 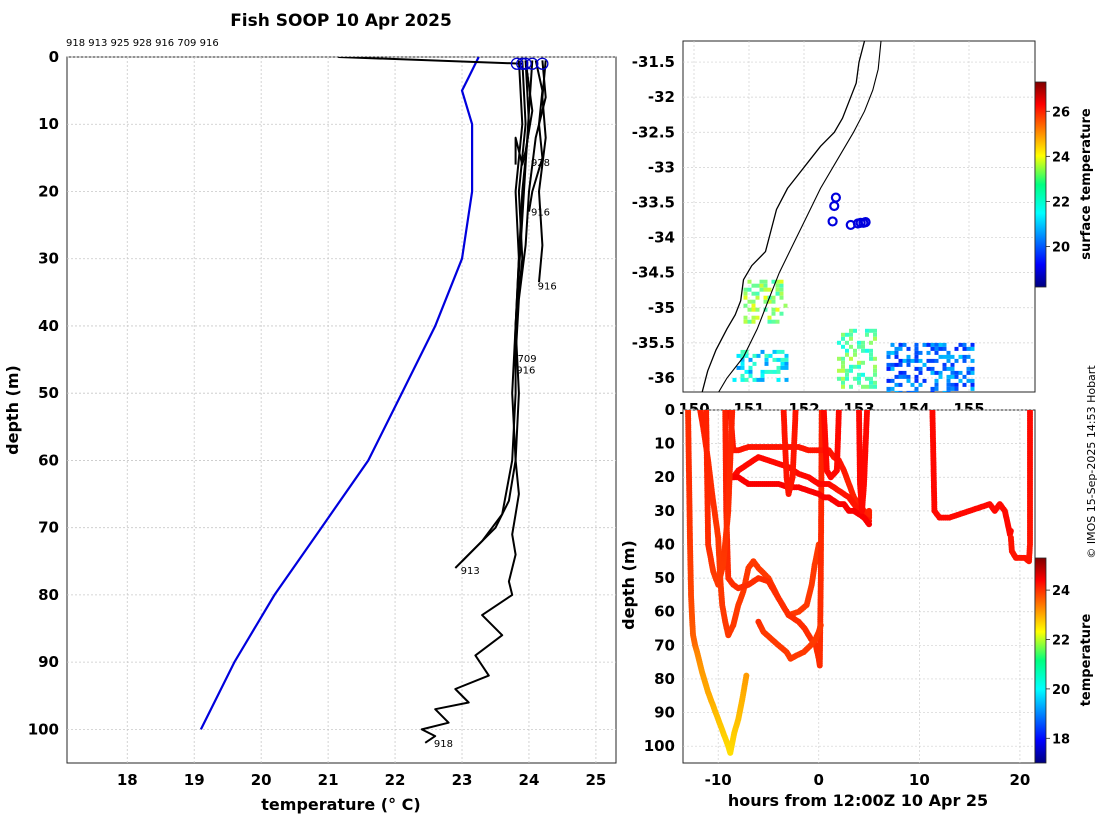 What do you see at coordinates (628, 585) in the screenshot?
I see `timeseries-y-label: depth (m)` at bounding box center [628, 585].